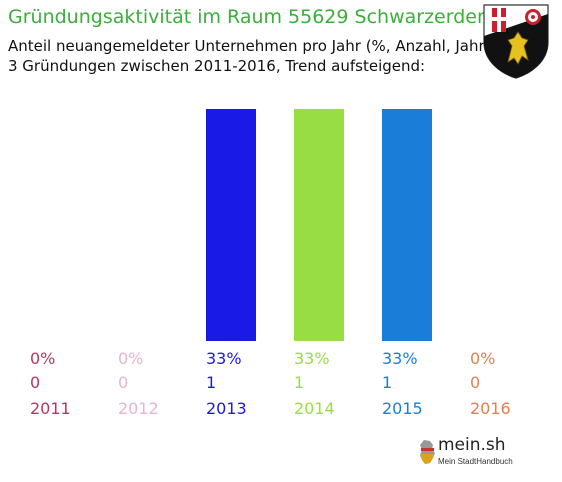  Describe the element at coordinates (472, 445) in the screenshot. I see `brand-name: mein.sh` at that location.